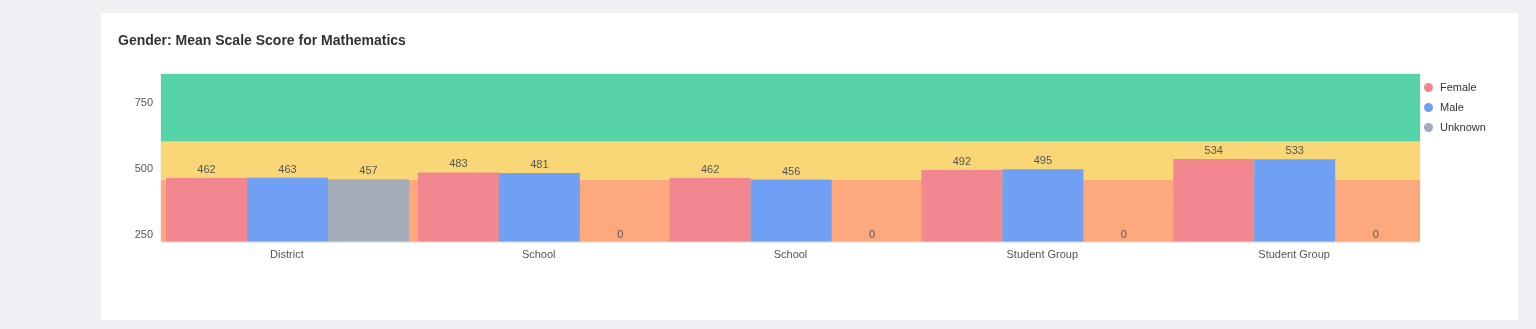  What do you see at coordinates (791, 170) in the screenshot?
I see `data-label: 456` at bounding box center [791, 170].